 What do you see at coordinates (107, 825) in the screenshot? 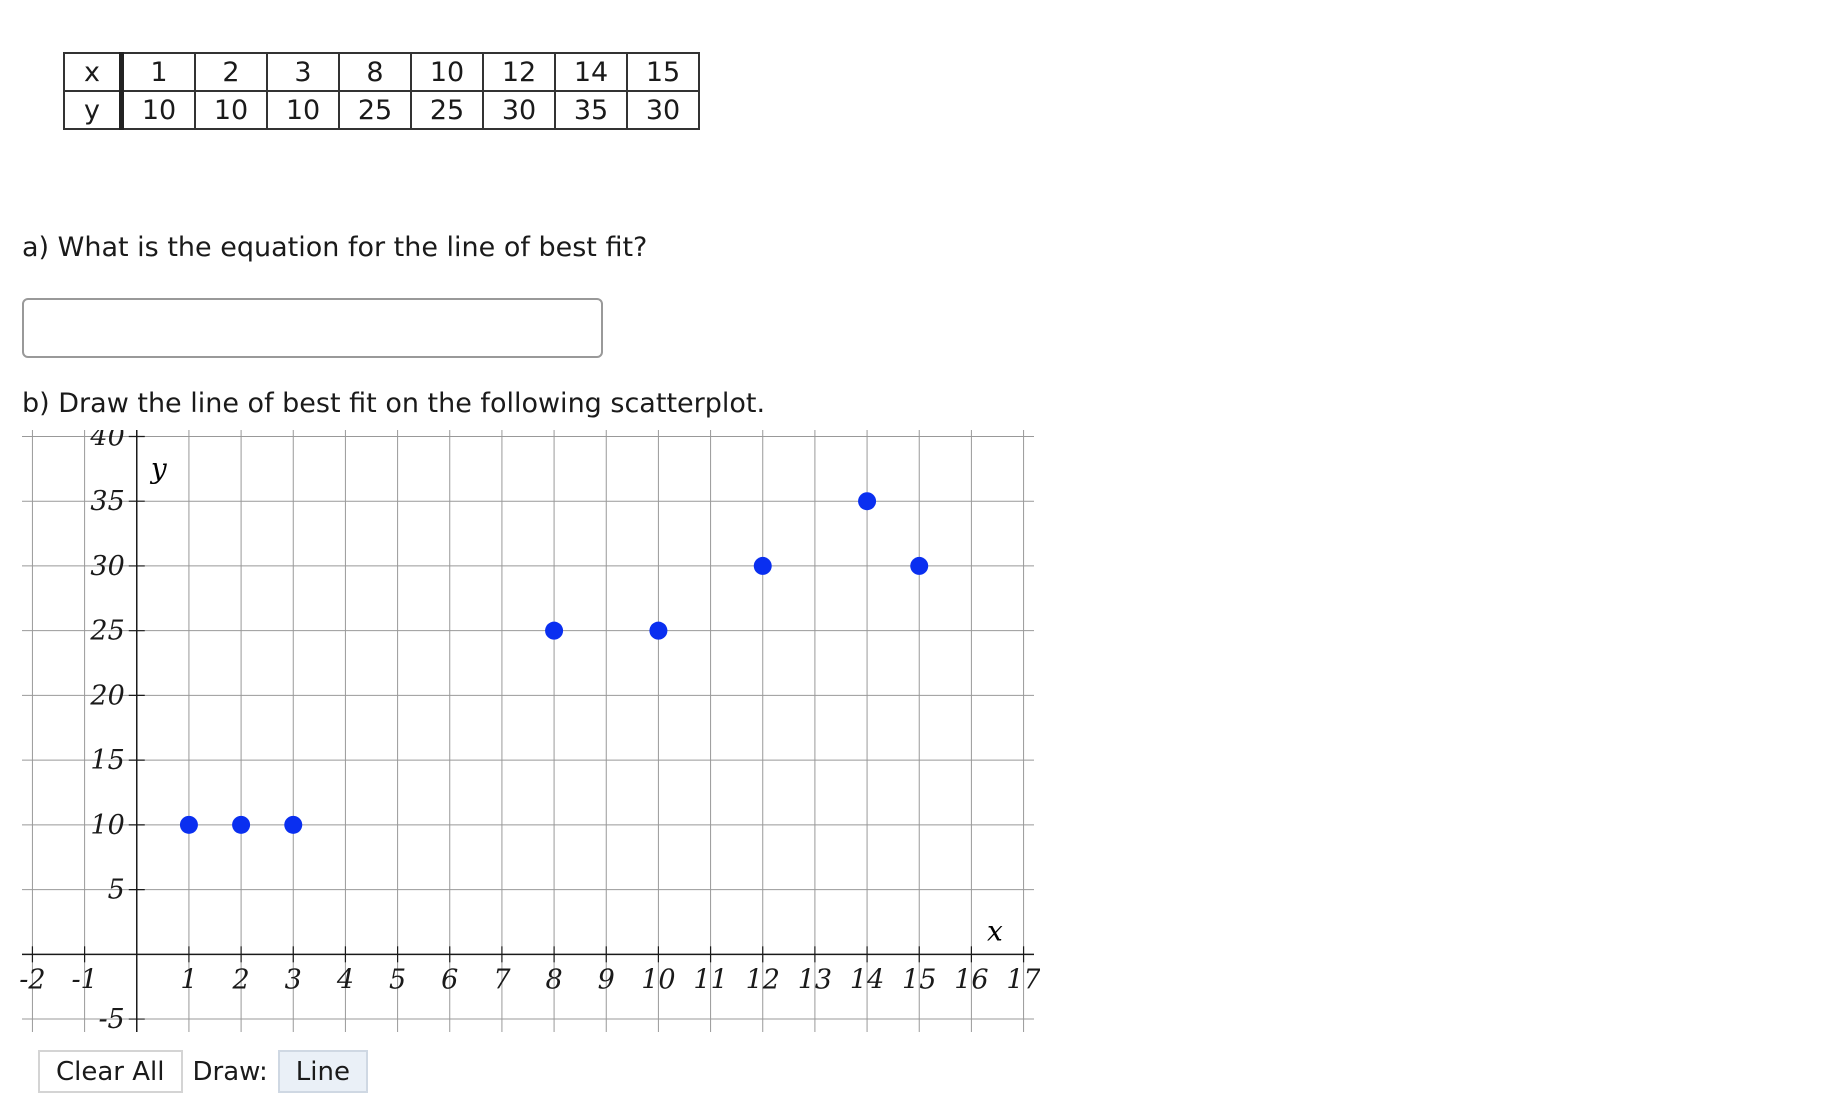
I see `y-tick-label: 10` at bounding box center [107, 825].